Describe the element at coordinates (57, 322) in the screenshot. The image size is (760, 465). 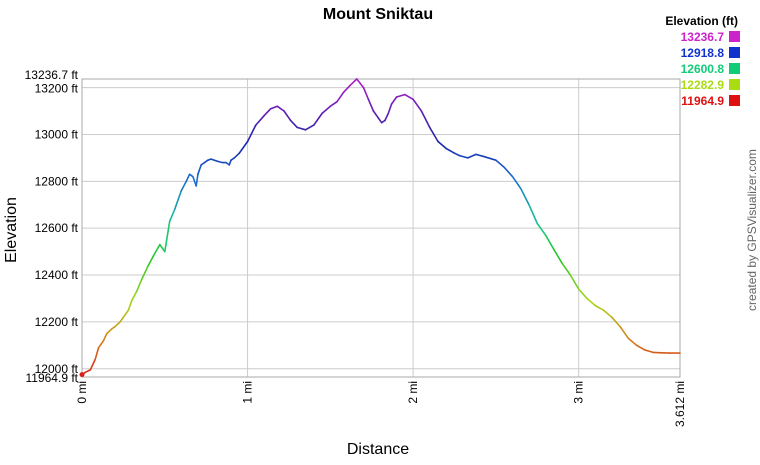
I see `y-tick-label: 12200 ft` at that location.